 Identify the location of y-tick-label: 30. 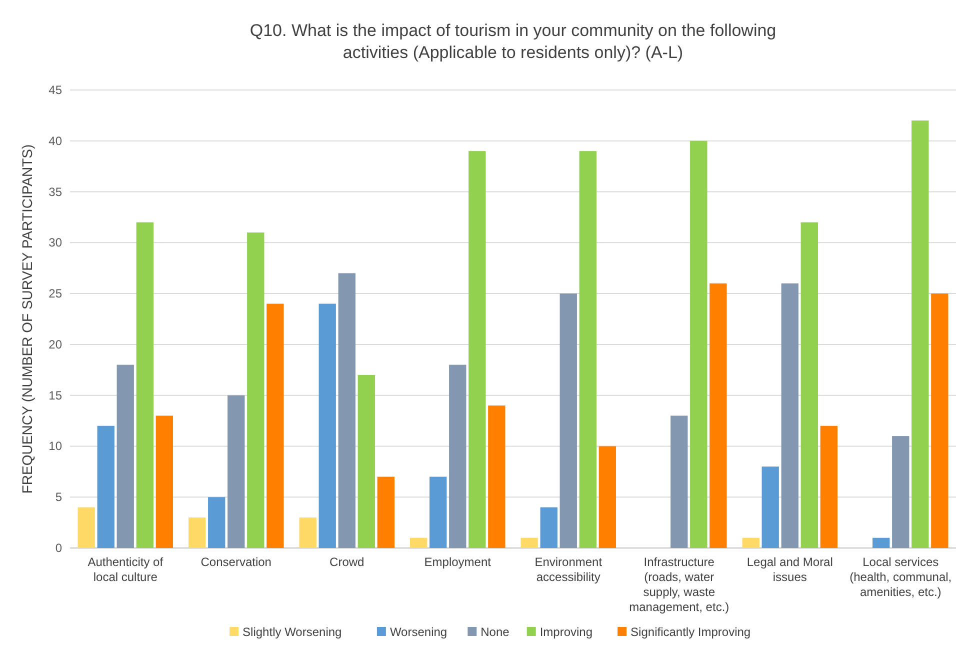
(55, 243).